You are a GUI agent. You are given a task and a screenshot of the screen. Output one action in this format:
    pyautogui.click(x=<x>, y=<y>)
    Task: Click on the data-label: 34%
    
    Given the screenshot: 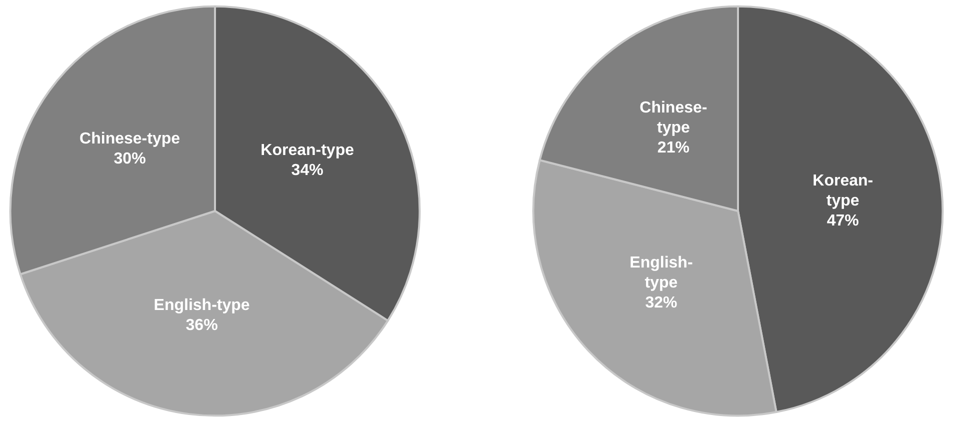 What is the action you would take?
    pyautogui.click(x=307, y=170)
    